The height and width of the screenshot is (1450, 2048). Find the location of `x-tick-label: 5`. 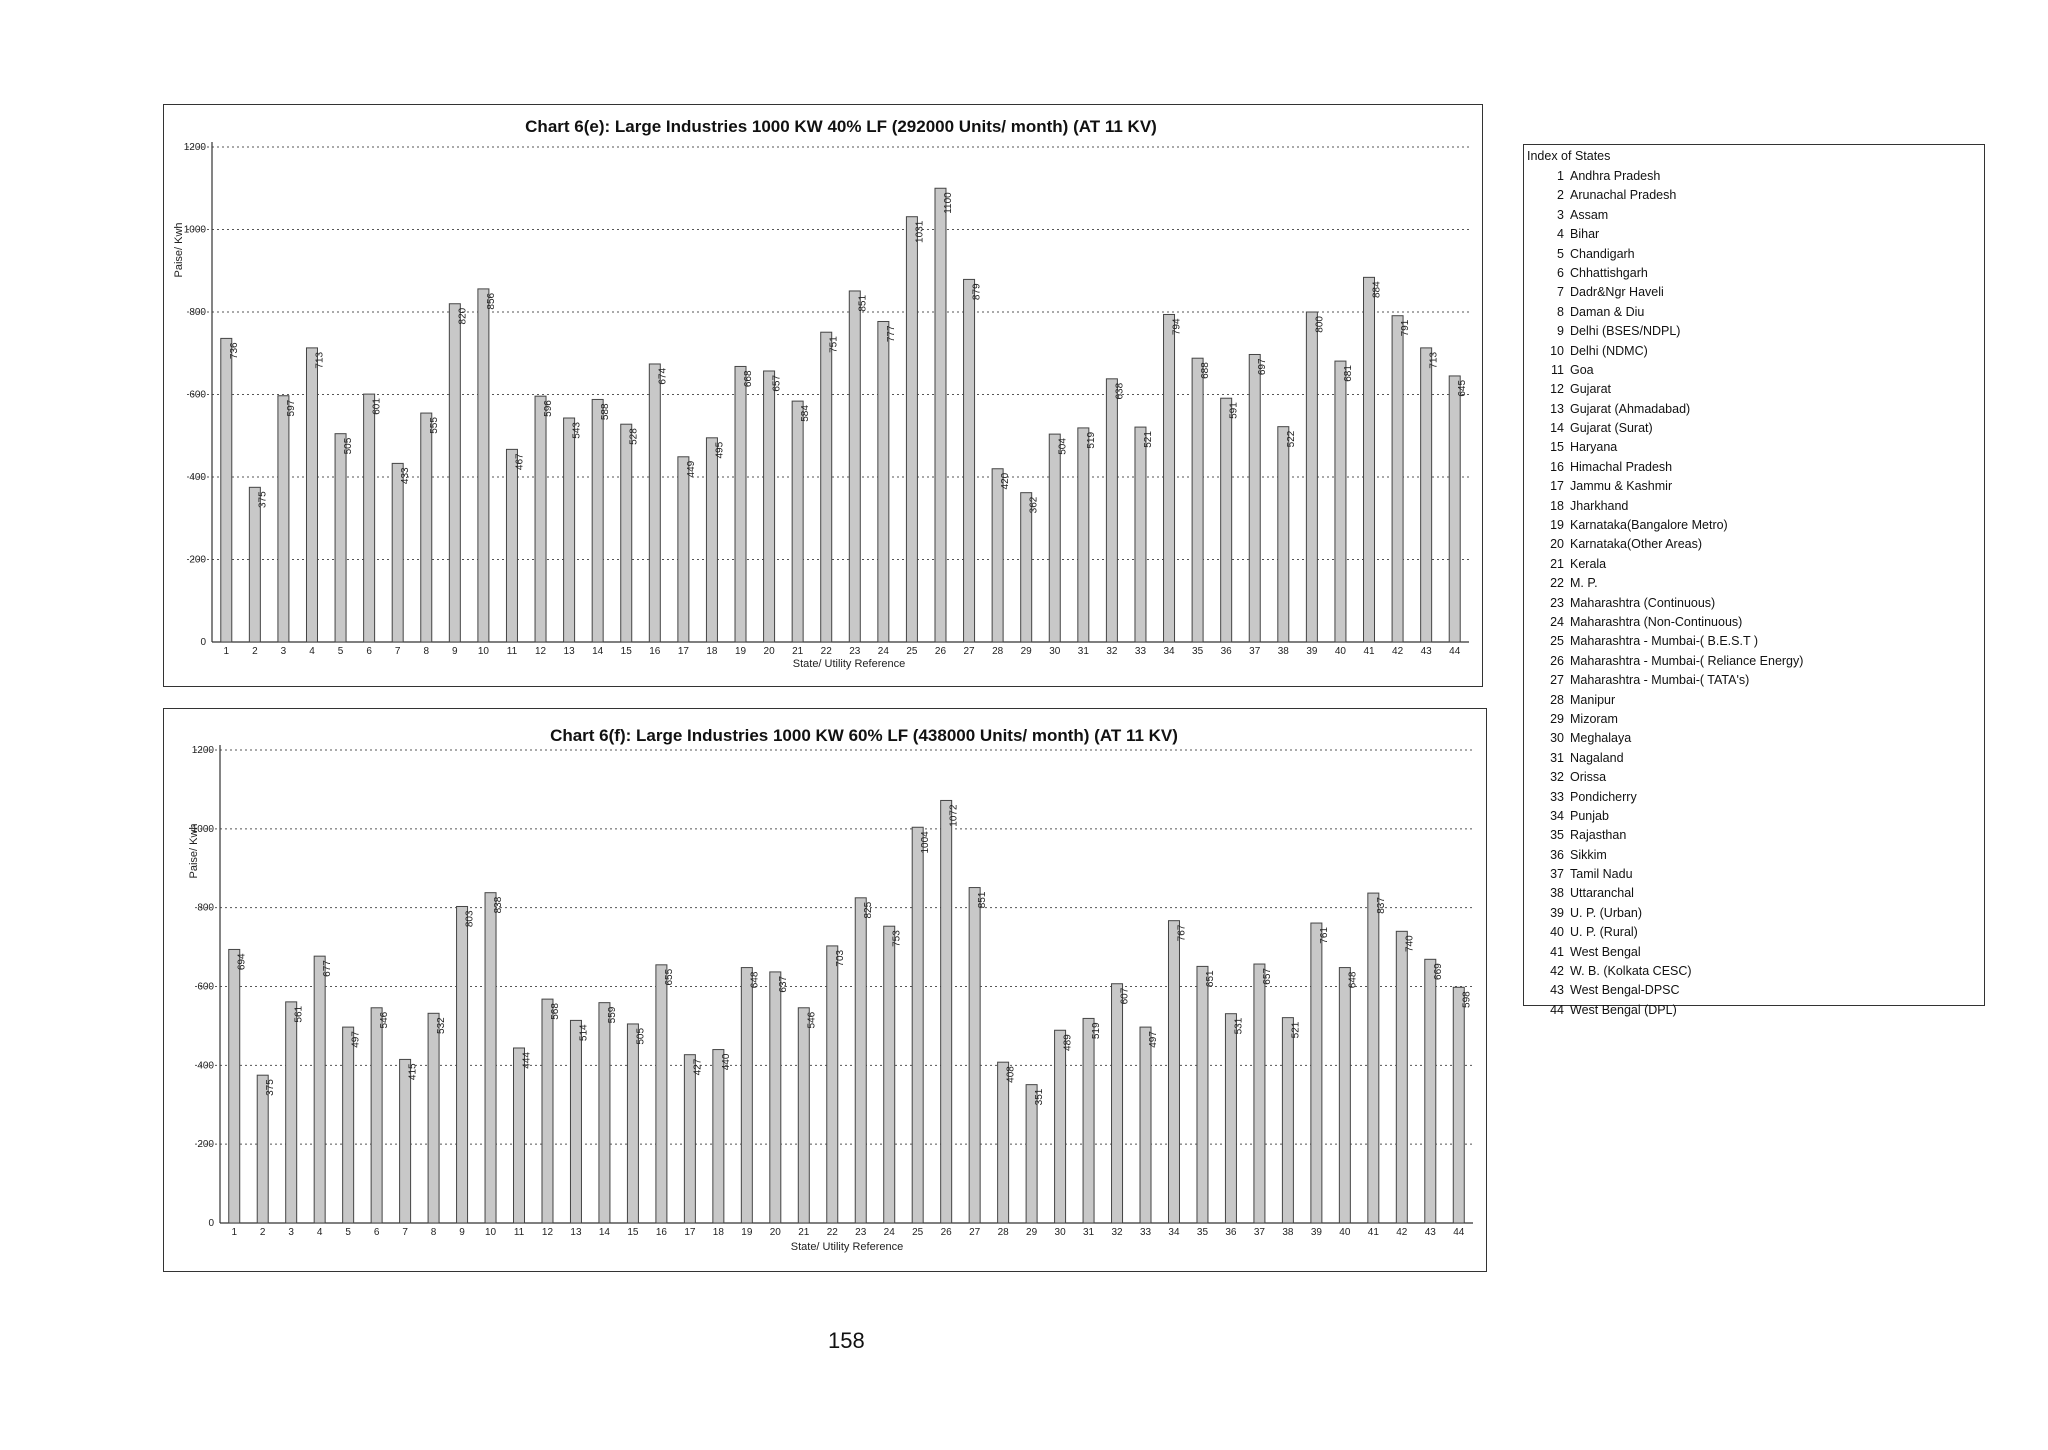

x-tick-label: 5 is located at coordinates (348, 1232).